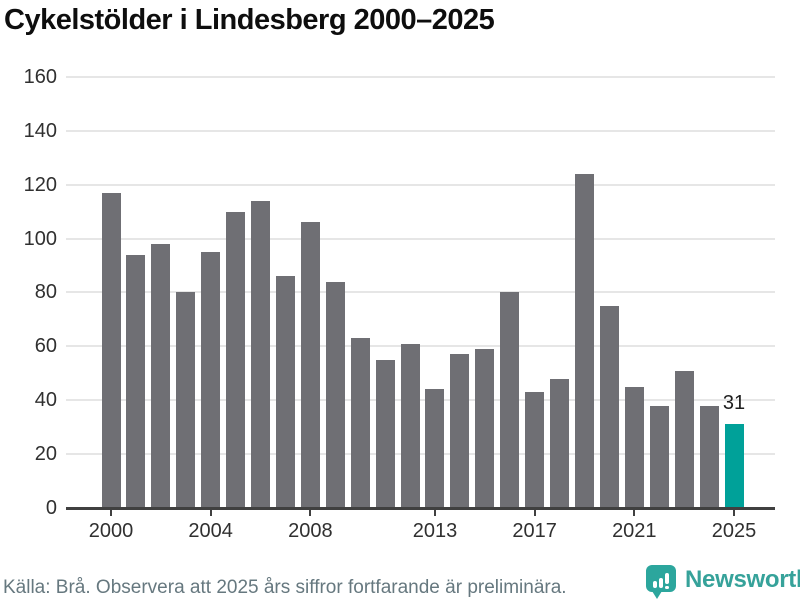 This screenshot has height=600, width=800. I want to click on x-axis-tick-2021, so click(634, 512).